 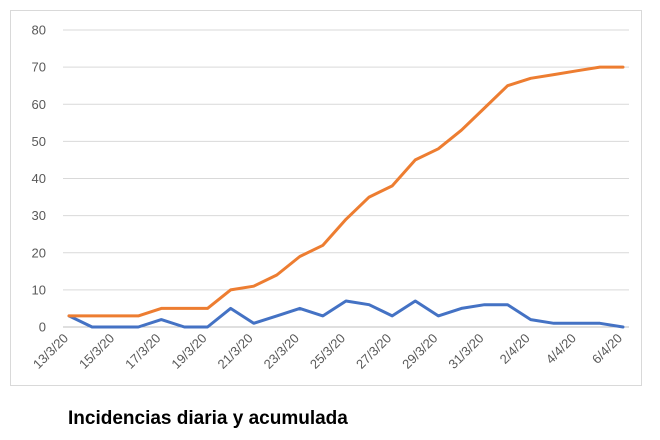 What do you see at coordinates (208, 418) in the screenshot?
I see `chart-caption: Incidencias diaria y acumulada` at bounding box center [208, 418].